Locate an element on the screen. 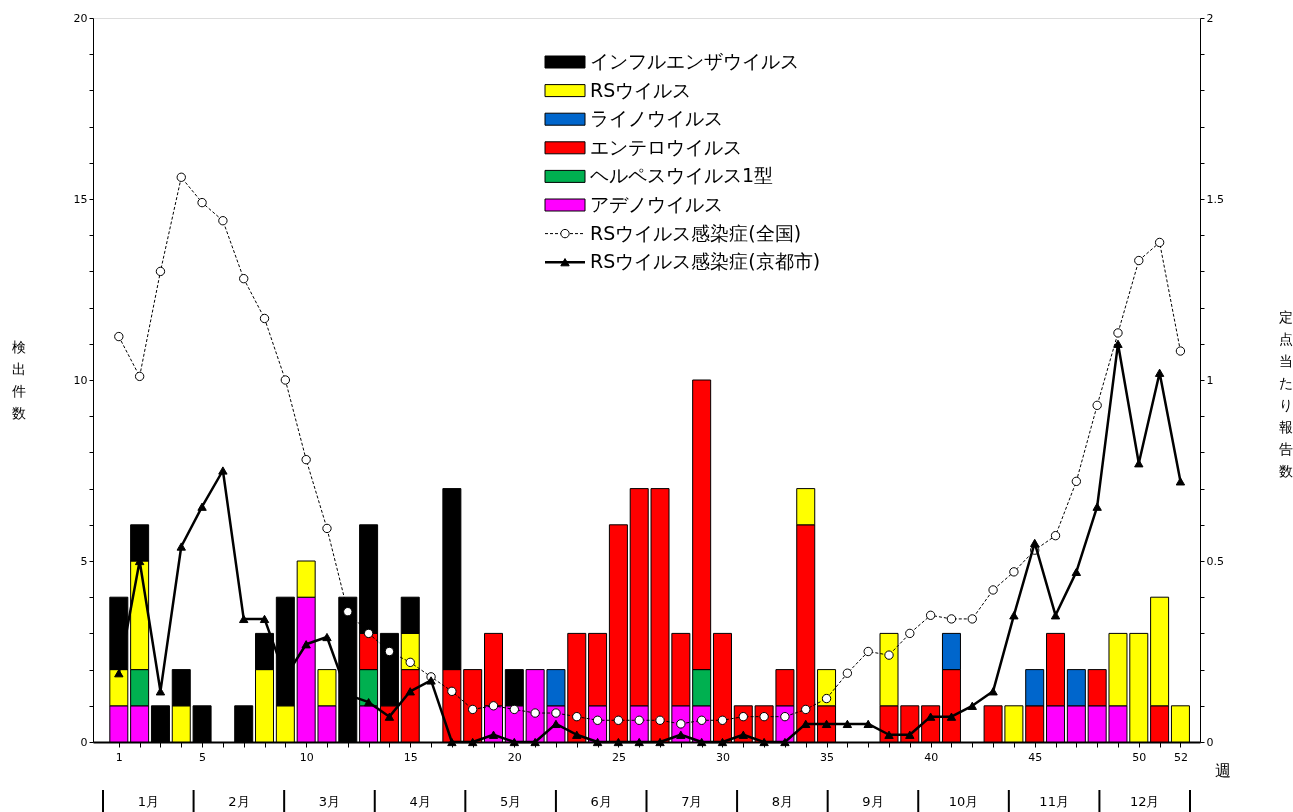  legend-label: RSウイルス is located at coordinates (641, 89).